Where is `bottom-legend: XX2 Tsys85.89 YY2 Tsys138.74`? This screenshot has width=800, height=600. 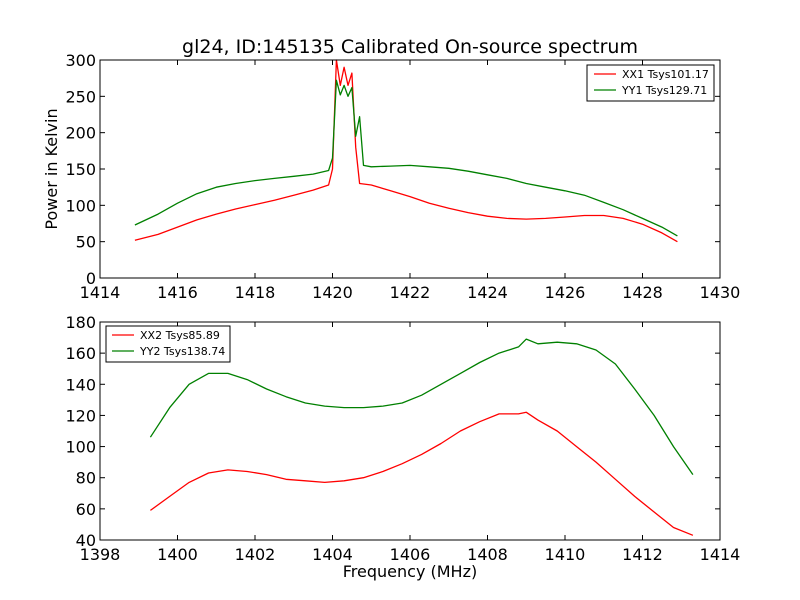
bottom-legend: XX2 Tsys85.89 YY2 Tsys138.74 is located at coordinates (168, 344).